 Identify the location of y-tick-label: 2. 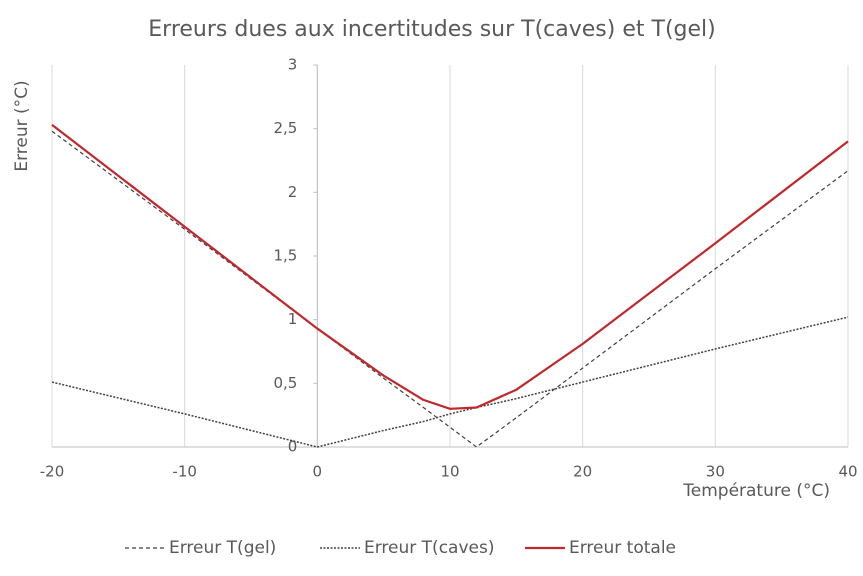
(293, 192).